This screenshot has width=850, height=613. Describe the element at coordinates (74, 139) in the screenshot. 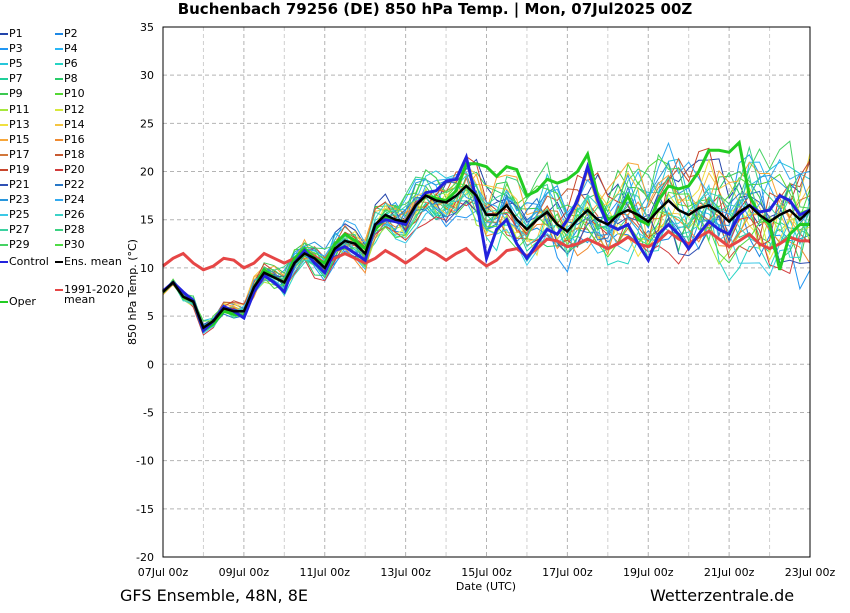

I see `legend-label: P16` at that location.